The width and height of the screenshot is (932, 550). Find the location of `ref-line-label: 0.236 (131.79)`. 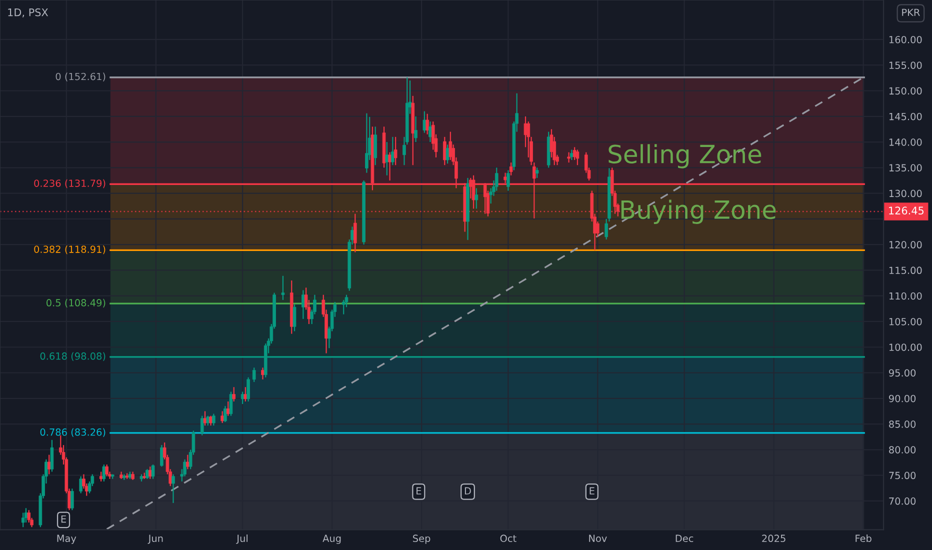

ref-line-label: 0.236 (131.79) is located at coordinates (70, 183).